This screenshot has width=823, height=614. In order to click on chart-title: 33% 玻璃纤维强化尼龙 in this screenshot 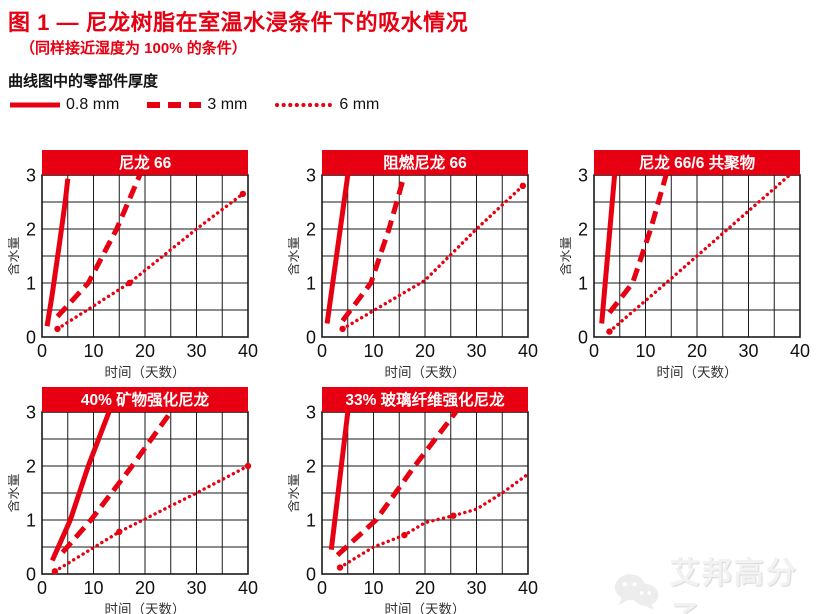, I will do `click(425, 399)`.